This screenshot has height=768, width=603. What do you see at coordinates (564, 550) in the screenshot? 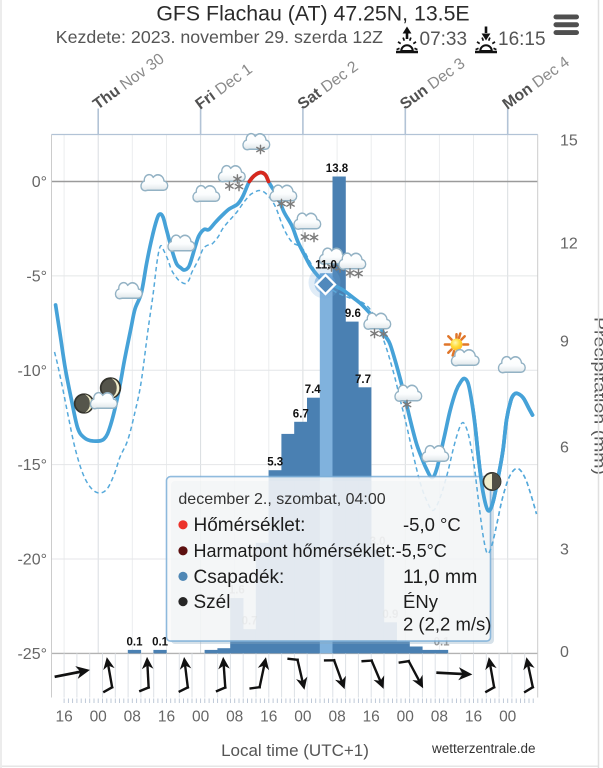
I see `svg-text: 3` at bounding box center [564, 550].